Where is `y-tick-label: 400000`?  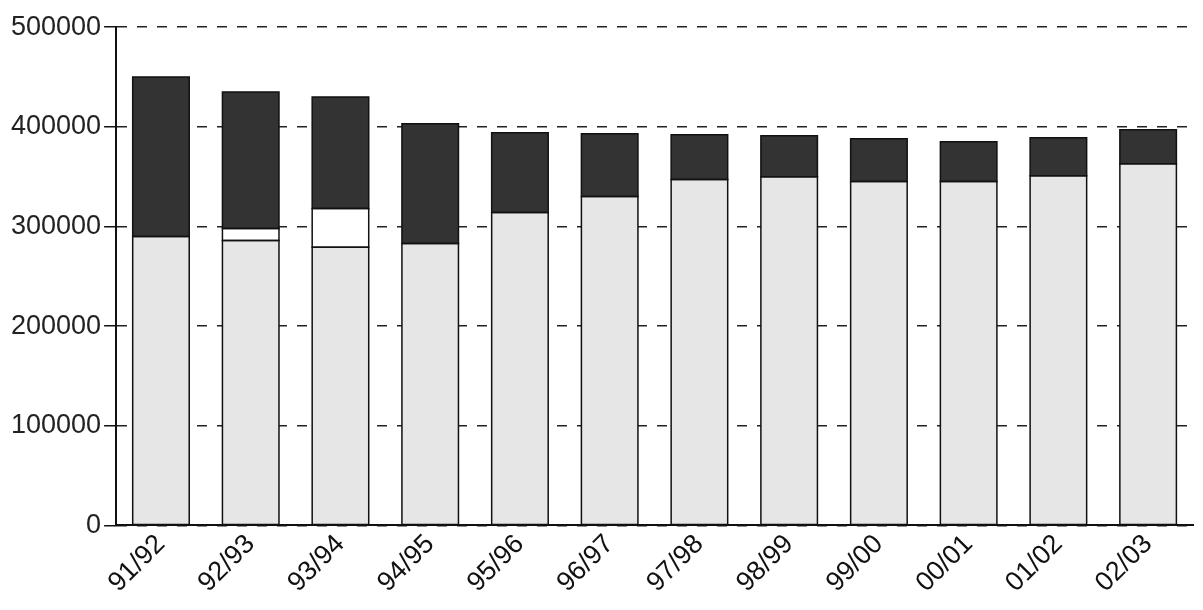
y-tick-label: 400000 is located at coordinates (56, 125).